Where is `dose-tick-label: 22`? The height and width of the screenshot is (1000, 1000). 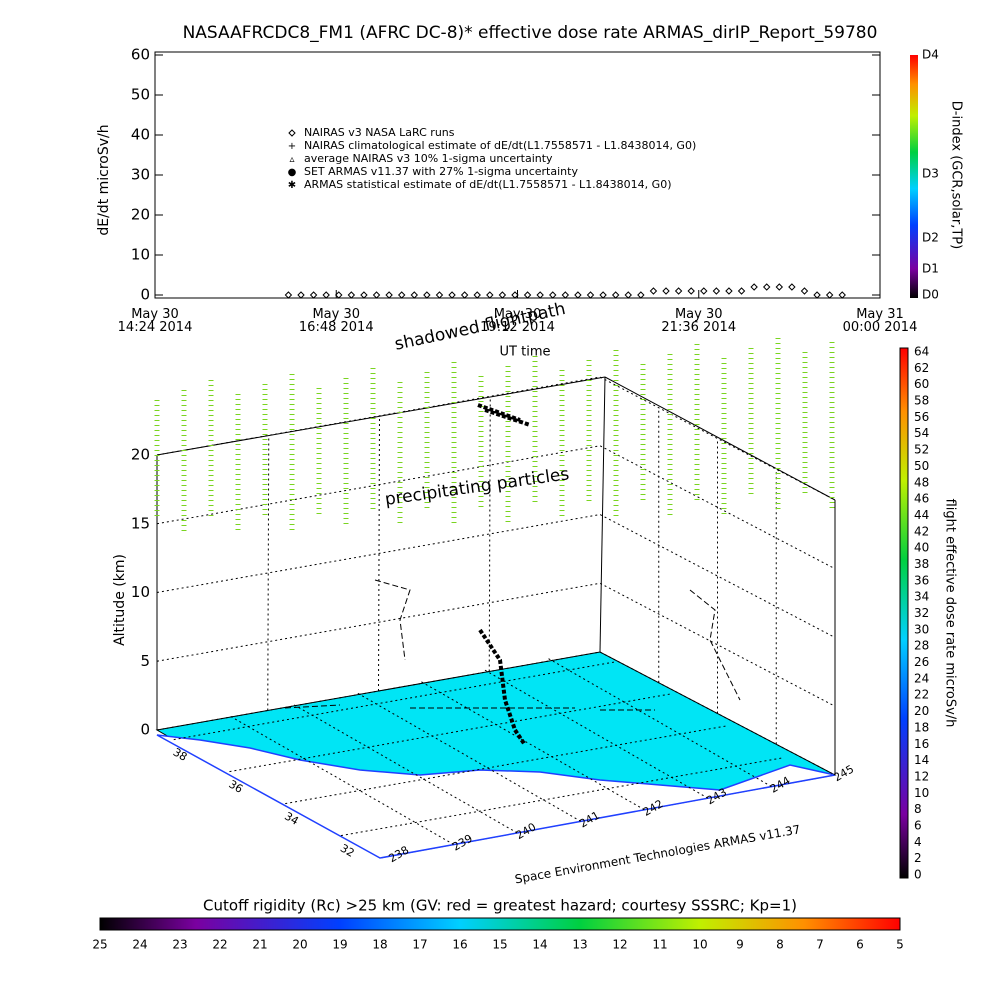
dose-tick-label: 22 is located at coordinates (921, 695).